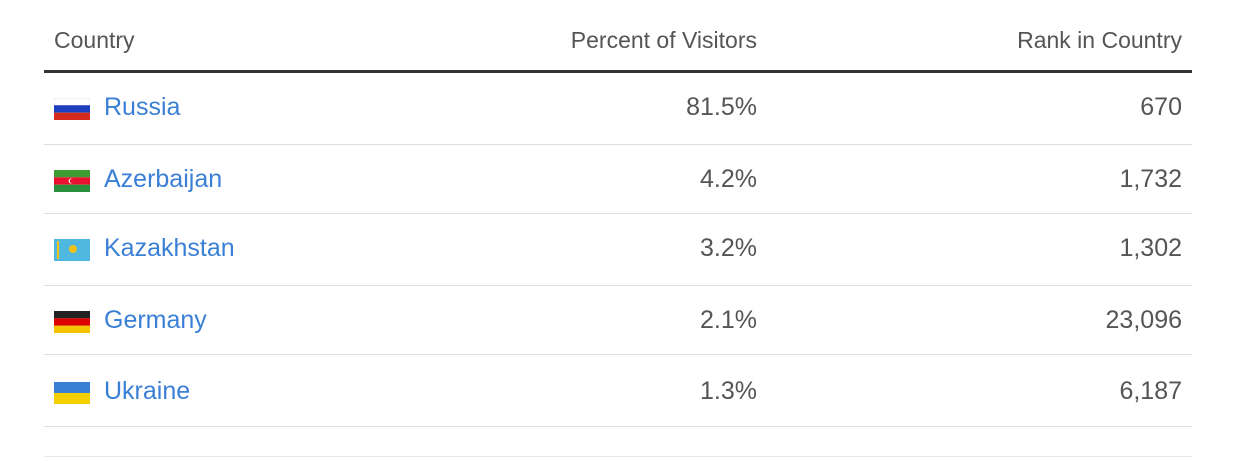 The width and height of the screenshot is (1238, 464). What do you see at coordinates (728, 248) in the screenshot?
I see `percent-cell: 3.2%` at bounding box center [728, 248].